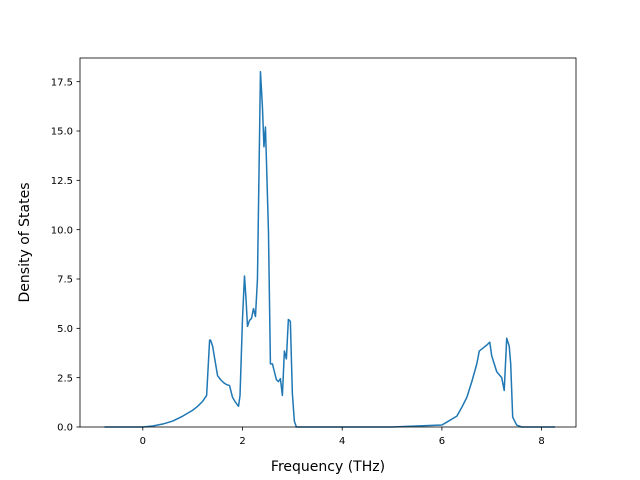 This screenshot has height=480, width=640. Describe the element at coordinates (62, 82) in the screenshot. I see `y-tick-label: 17.5` at that location.